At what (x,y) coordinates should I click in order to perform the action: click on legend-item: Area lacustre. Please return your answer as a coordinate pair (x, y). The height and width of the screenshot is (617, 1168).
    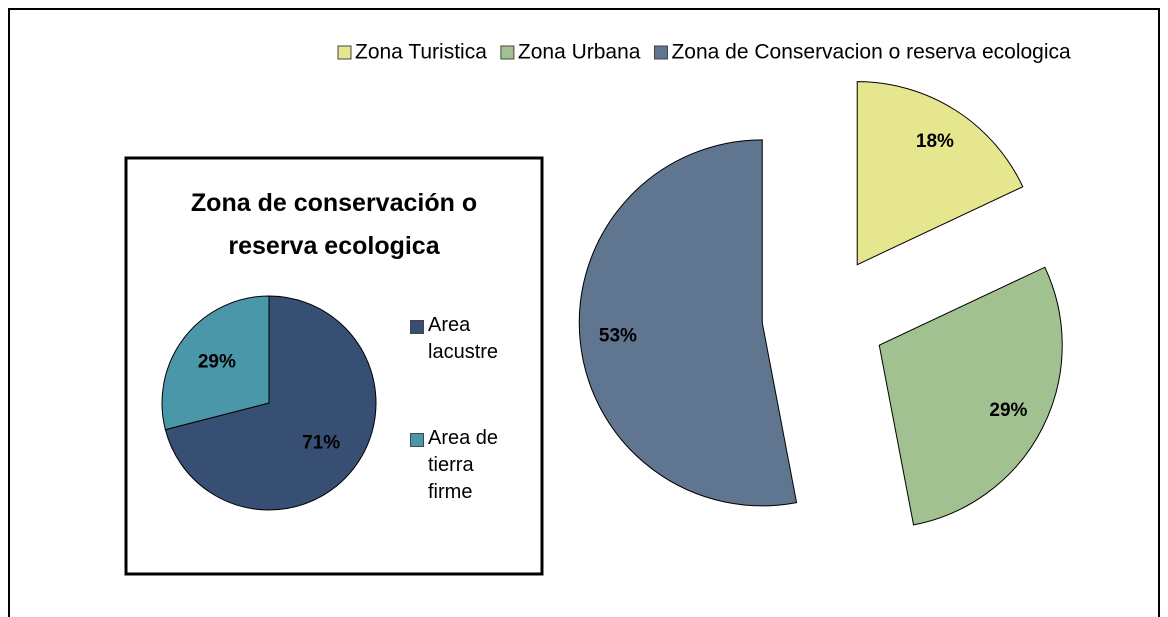
    Looking at the image, I should click on (465, 339).